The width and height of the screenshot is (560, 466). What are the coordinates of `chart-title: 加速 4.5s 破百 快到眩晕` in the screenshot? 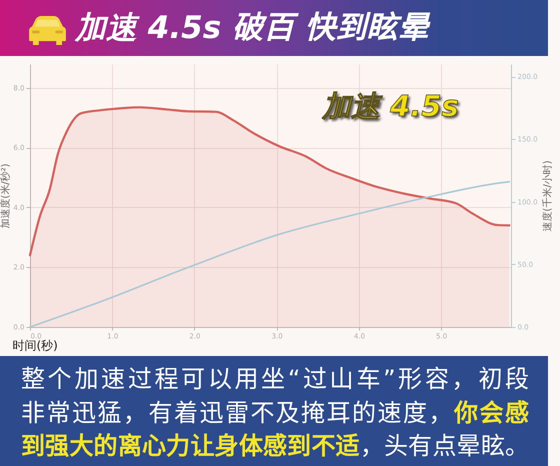 It's located at (252, 28).